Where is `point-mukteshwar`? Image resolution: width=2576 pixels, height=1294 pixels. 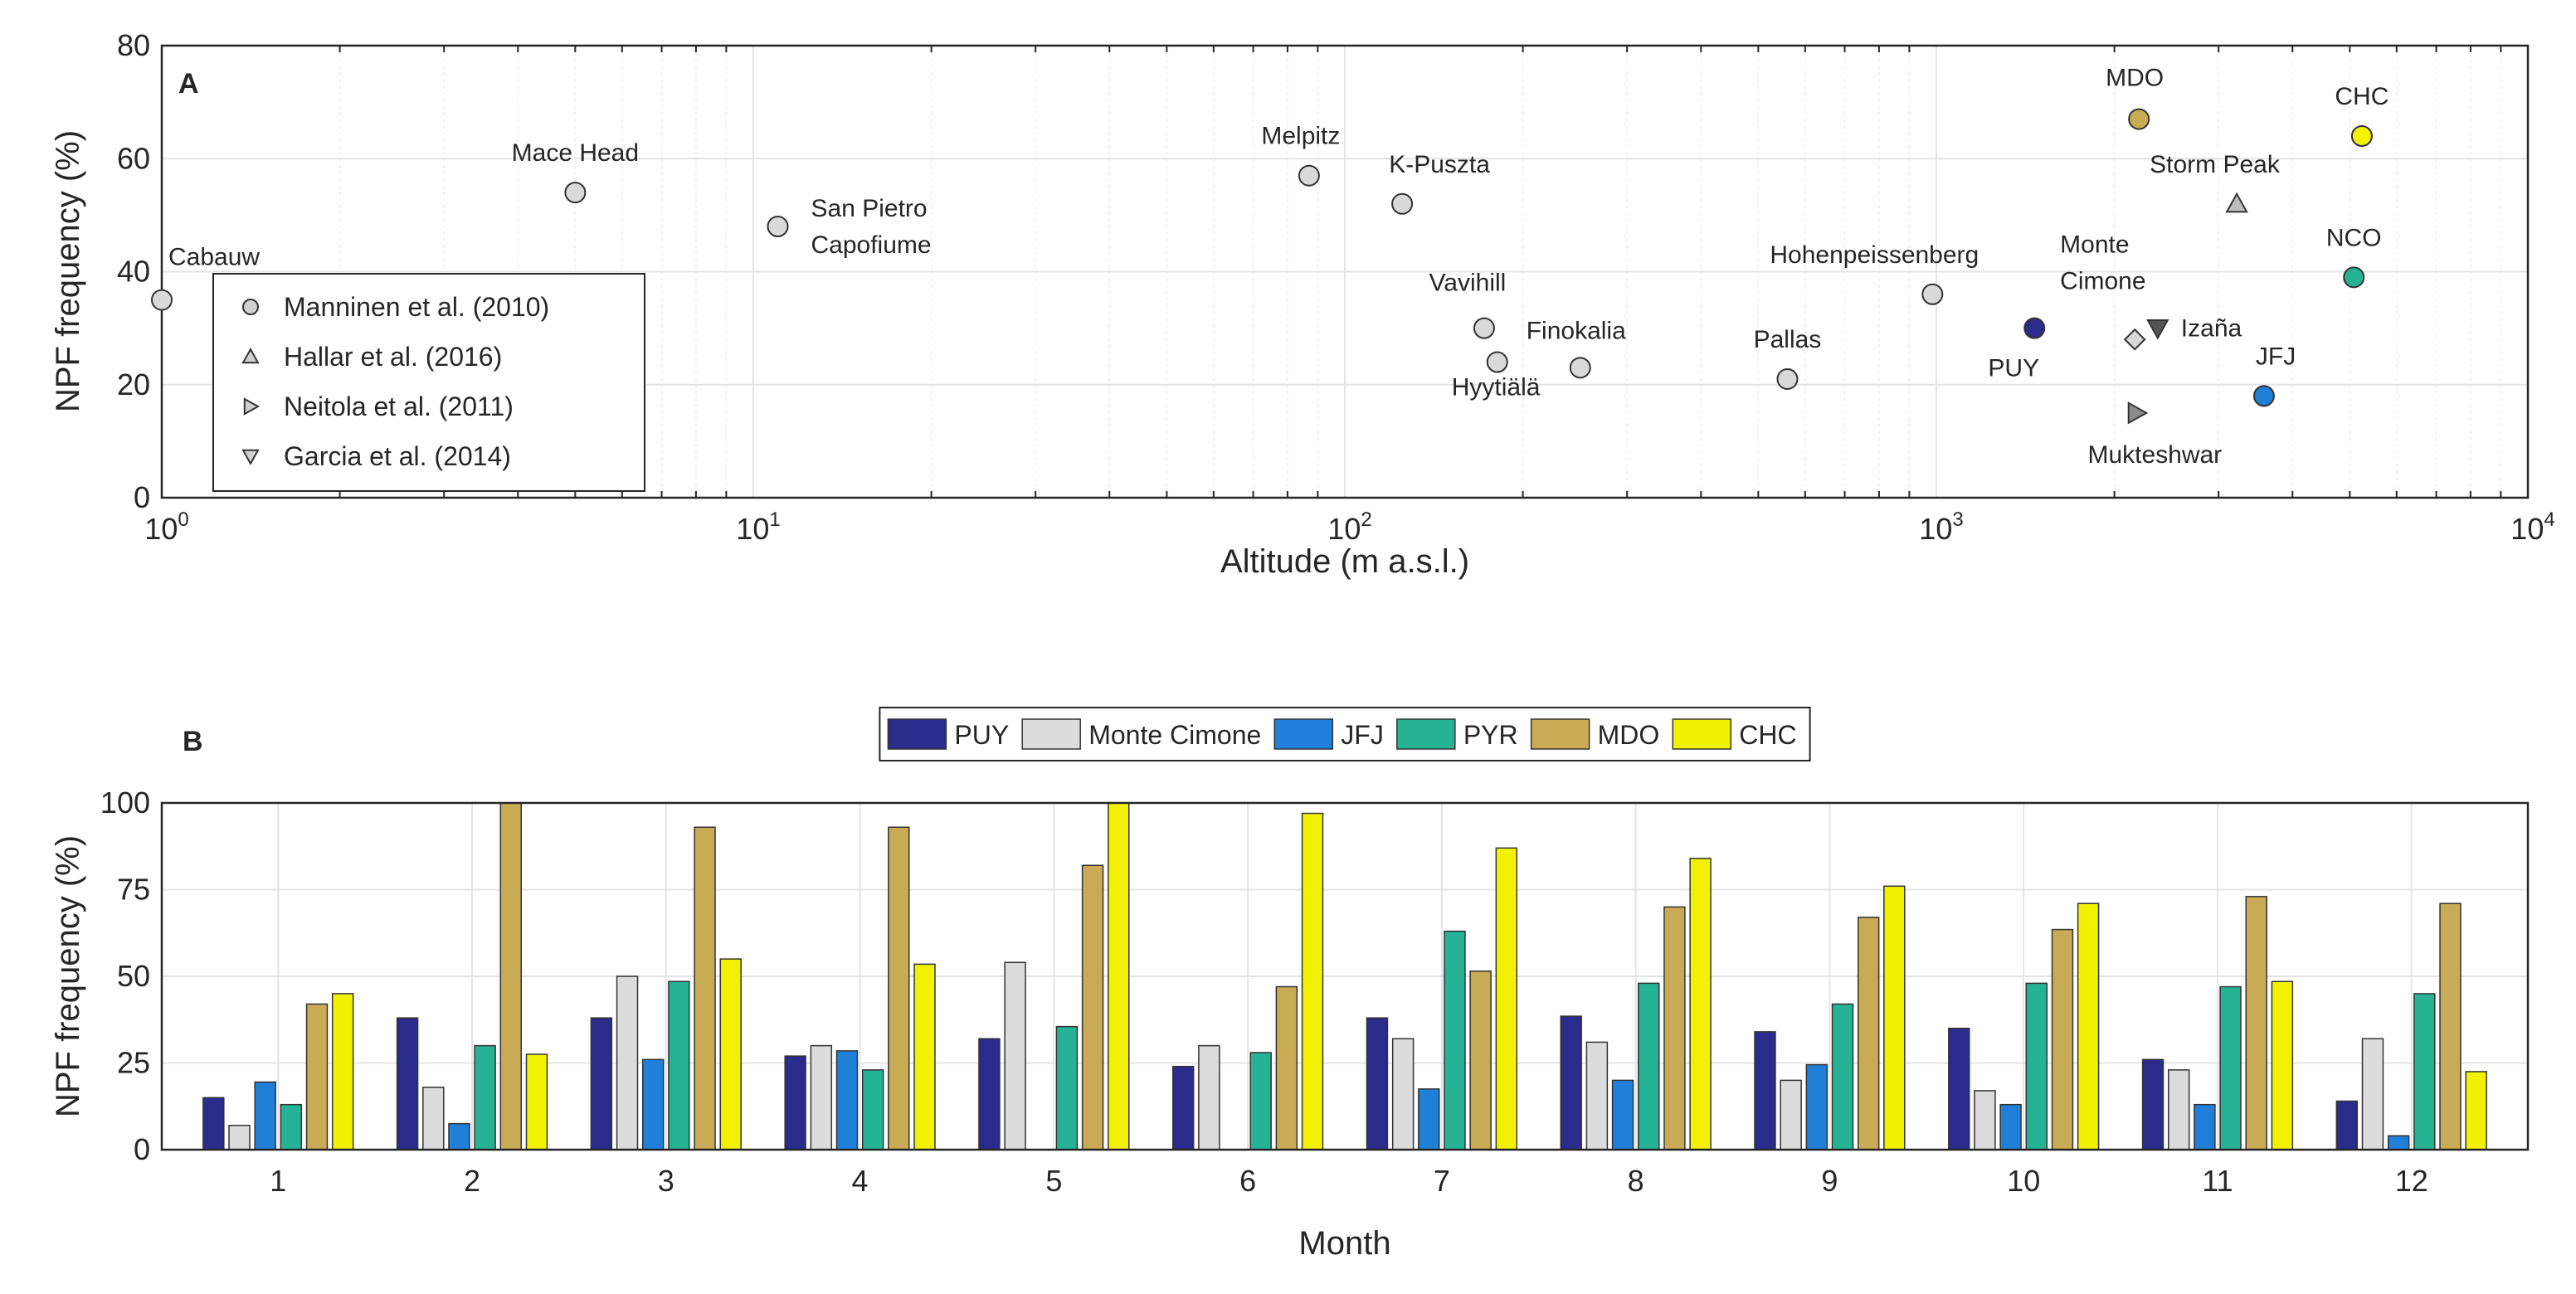 point-mukteshwar is located at coordinates (2138, 413).